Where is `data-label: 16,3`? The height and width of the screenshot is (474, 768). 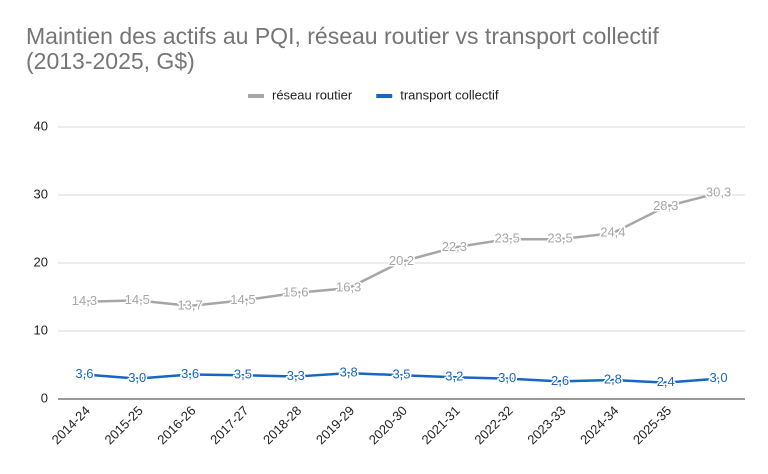 data-label: 16,3 is located at coordinates (348, 287).